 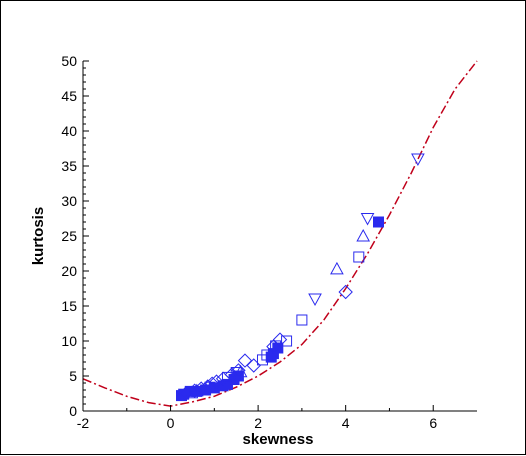 What do you see at coordinates (69, 166) in the screenshot?
I see `y-tick-label: 35` at bounding box center [69, 166].